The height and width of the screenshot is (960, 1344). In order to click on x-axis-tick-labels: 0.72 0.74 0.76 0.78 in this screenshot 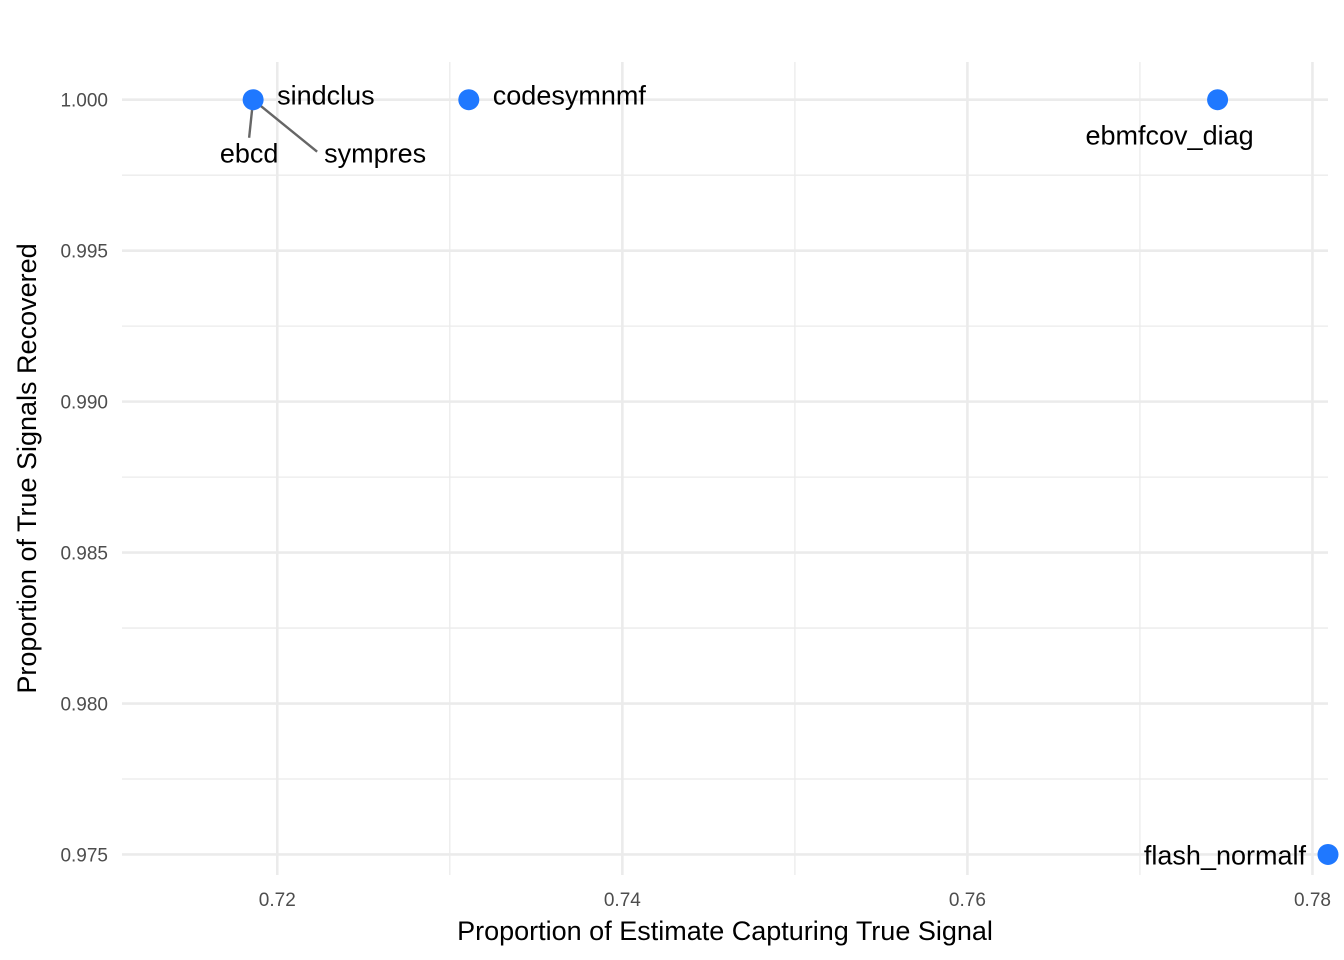, I will do `click(795, 900)`.